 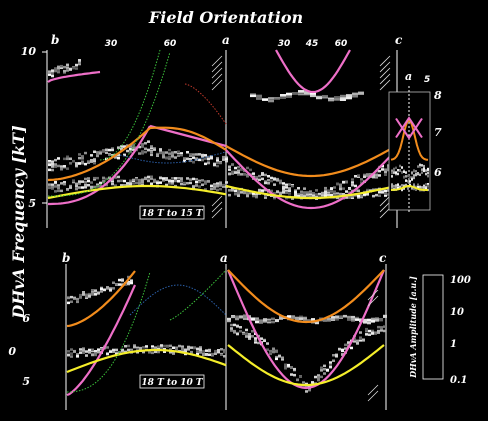 What do you see at coordinates (12, 351) in the screenshot?
I see `bottom-ytick-0: 0` at bounding box center [12, 351].